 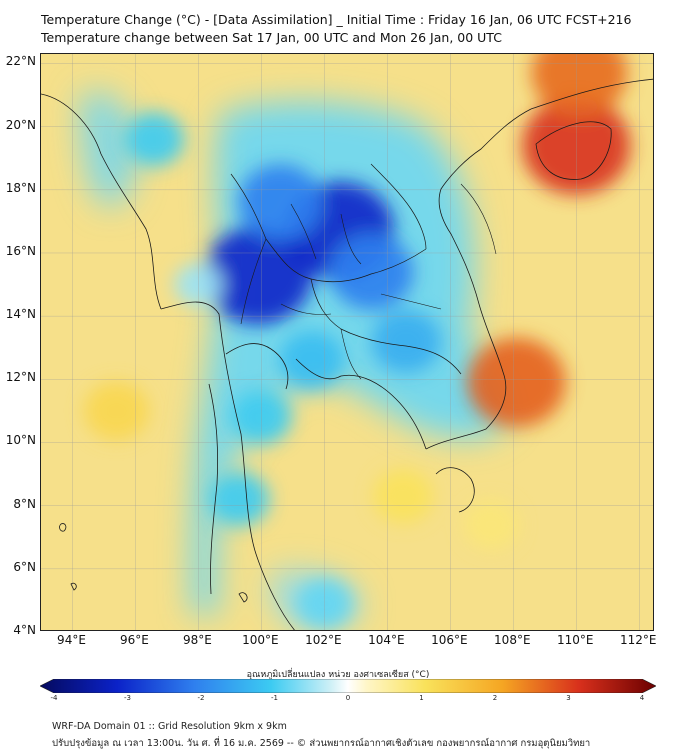 What do you see at coordinates (20, 440) in the screenshot?
I see `latitude-label: 10°N` at bounding box center [20, 440].